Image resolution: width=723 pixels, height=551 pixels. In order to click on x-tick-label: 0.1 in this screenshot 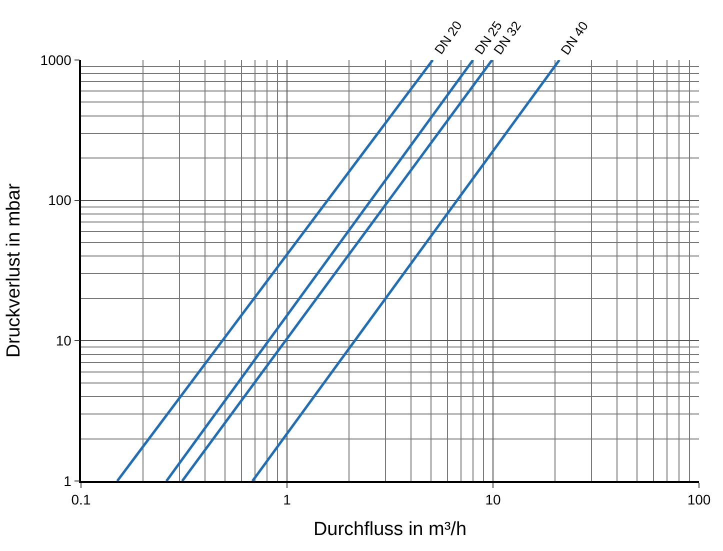, I will do `click(81, 500)`.